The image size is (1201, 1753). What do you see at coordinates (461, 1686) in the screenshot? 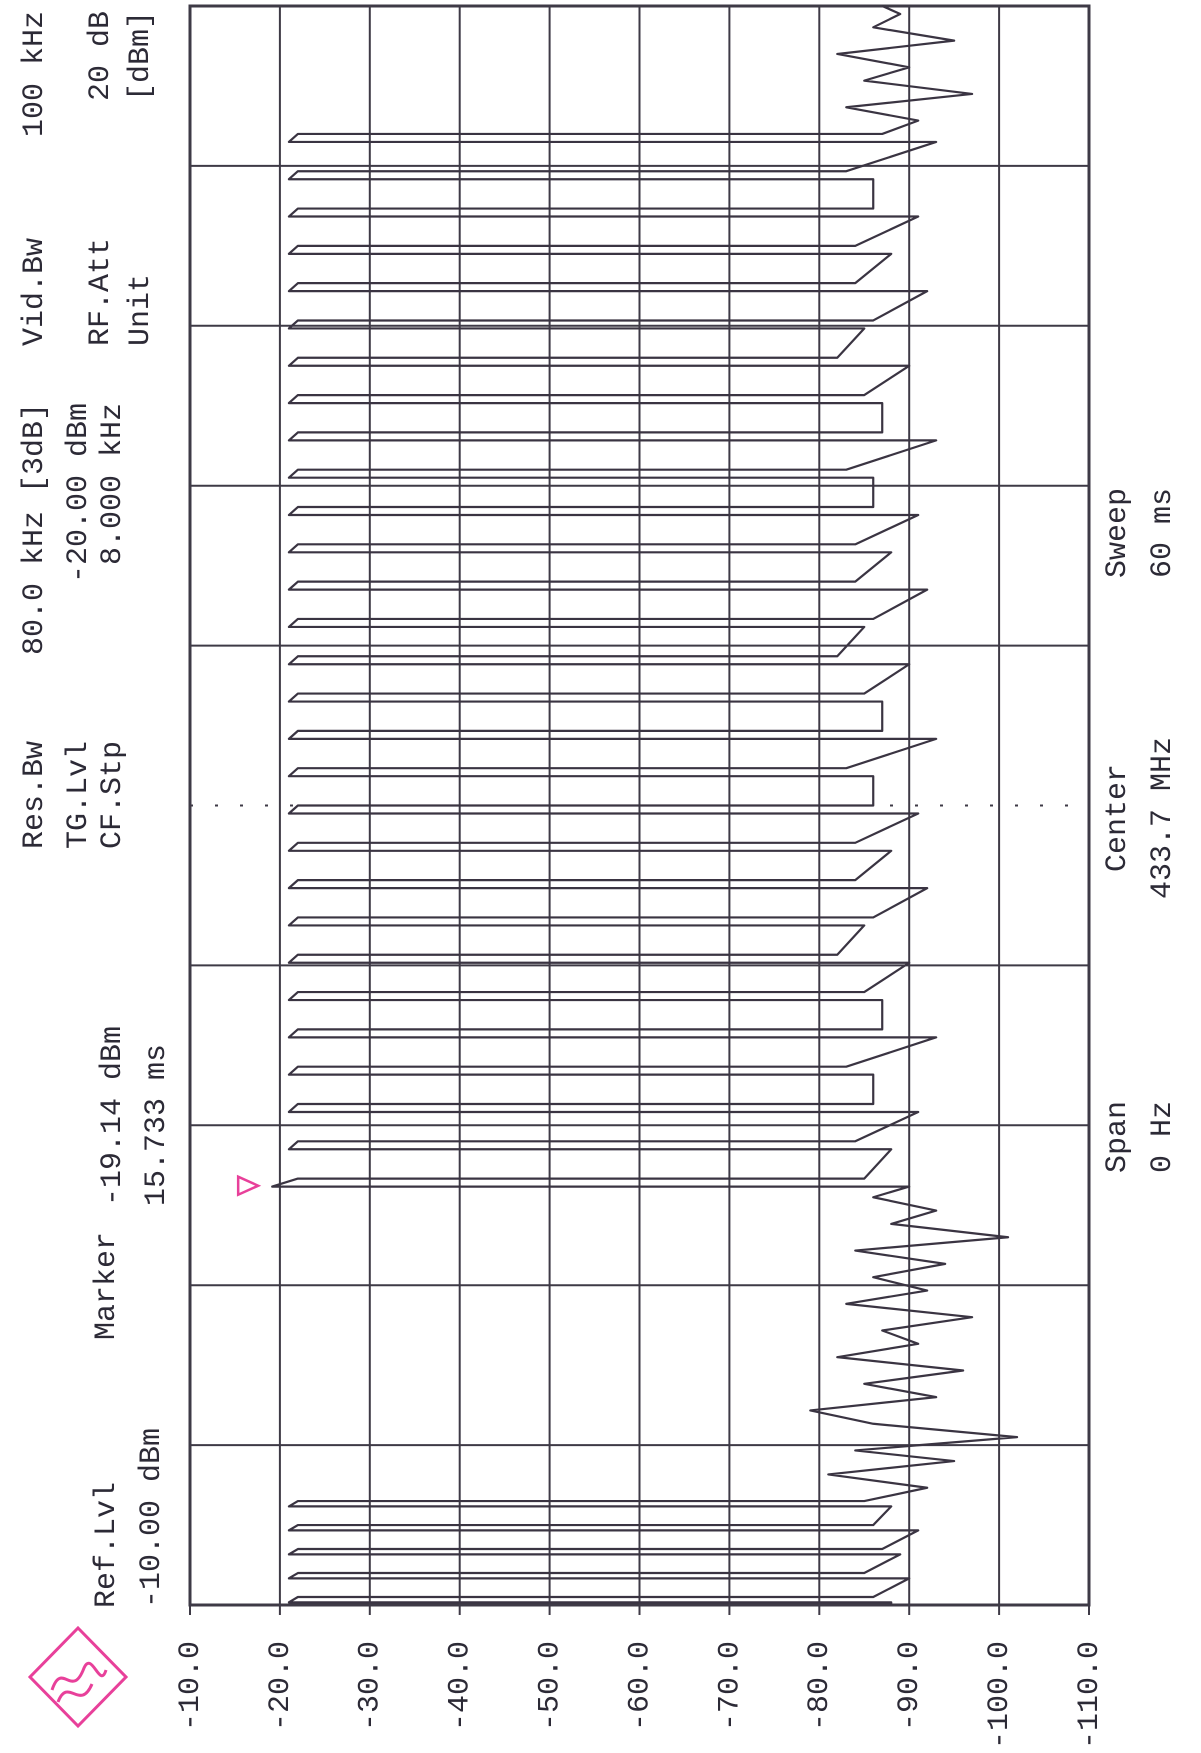
I see `y-tick-label: -40.0` at bounding box center [461, 1686].